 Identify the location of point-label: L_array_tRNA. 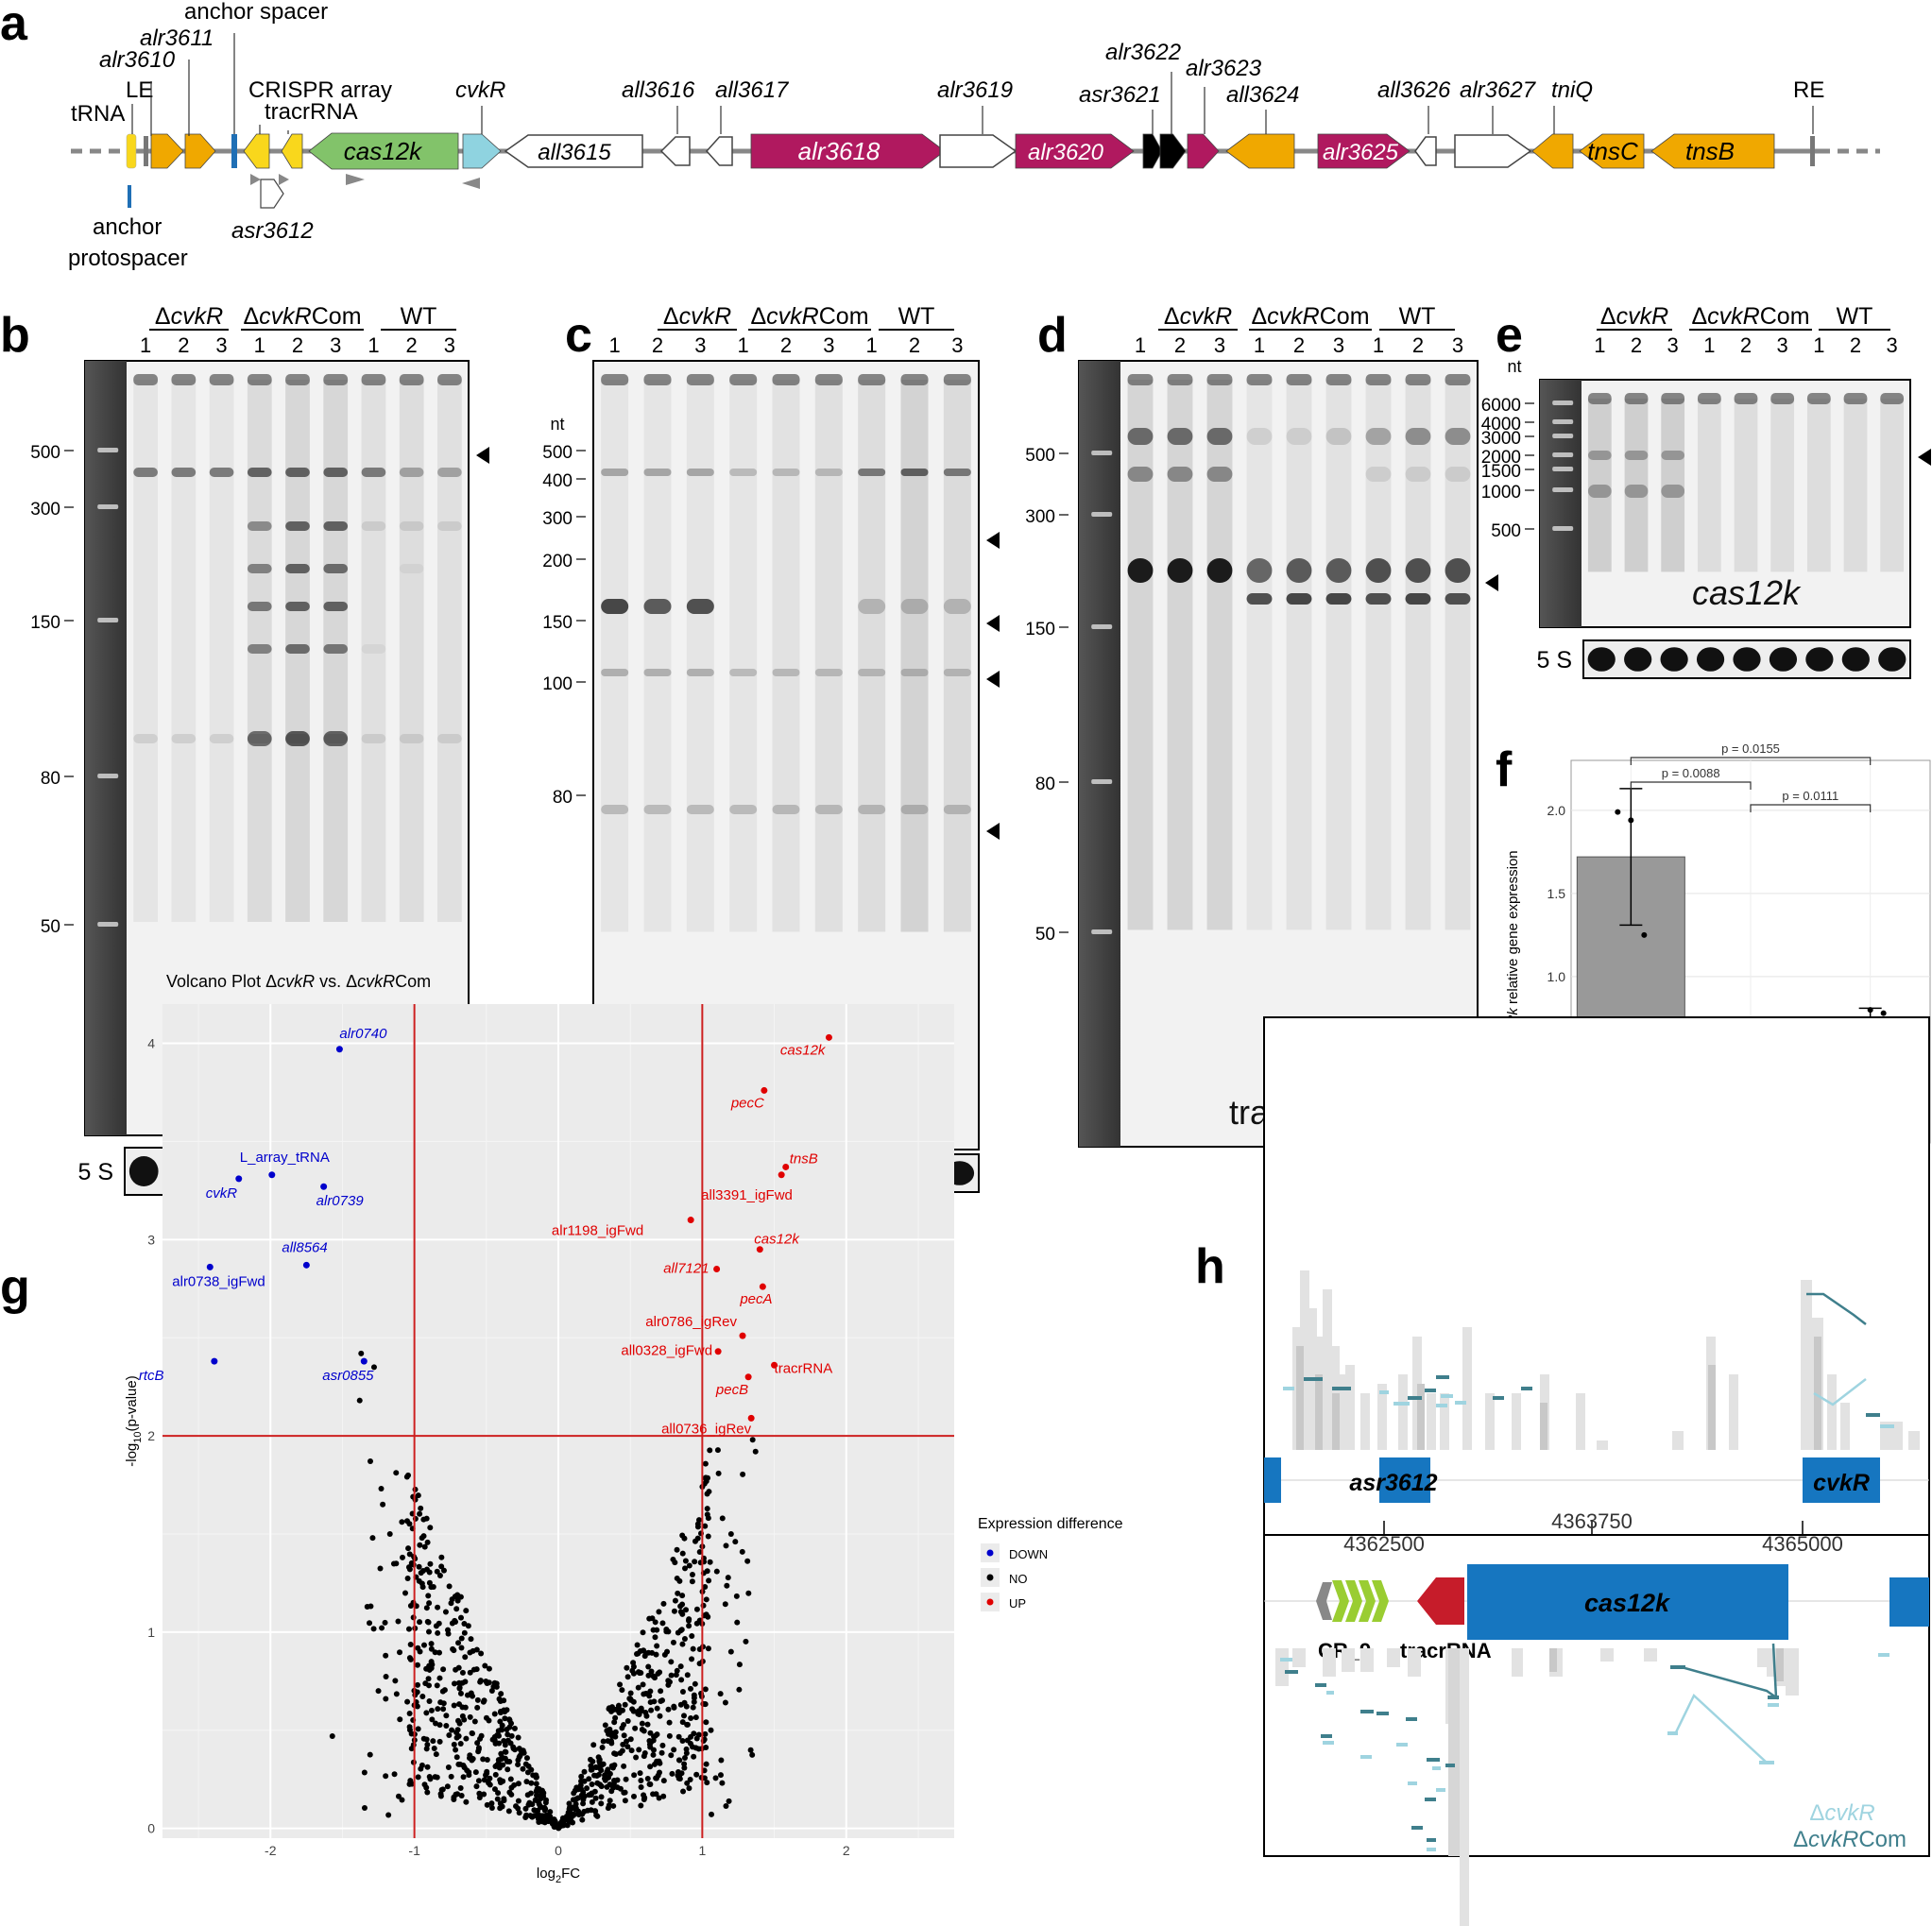
(285, 1158).